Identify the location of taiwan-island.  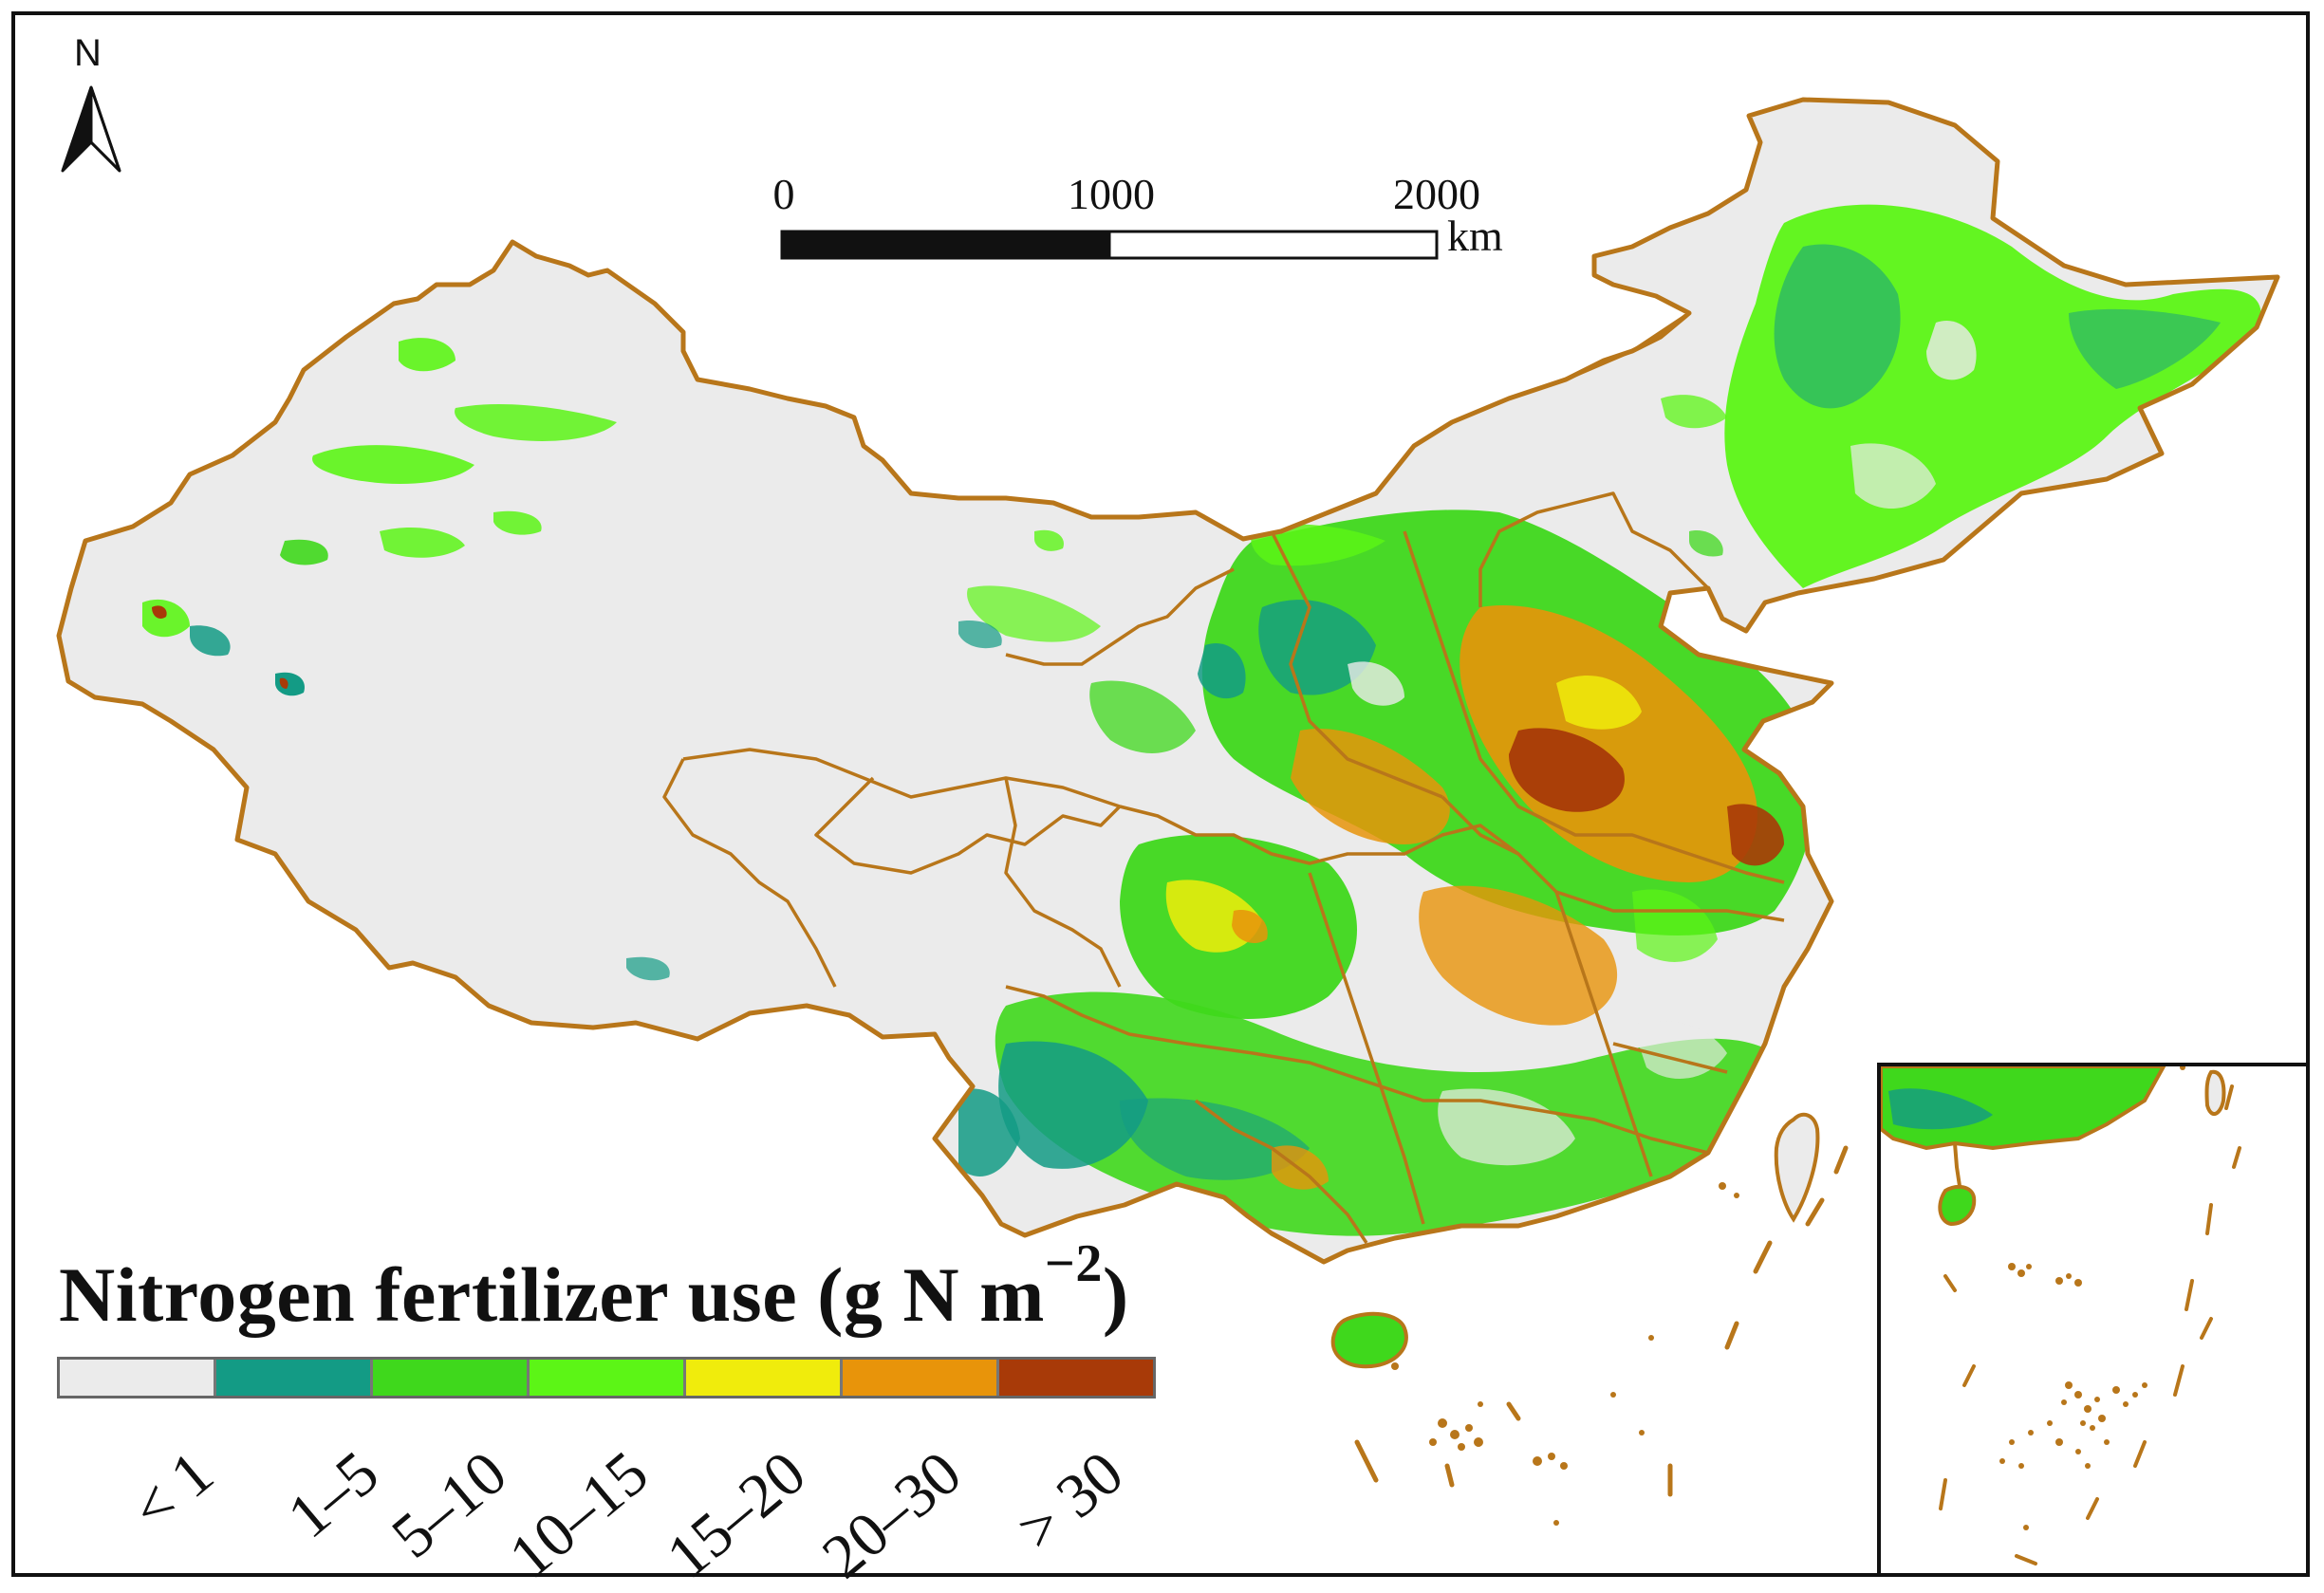
(1797, 1167).